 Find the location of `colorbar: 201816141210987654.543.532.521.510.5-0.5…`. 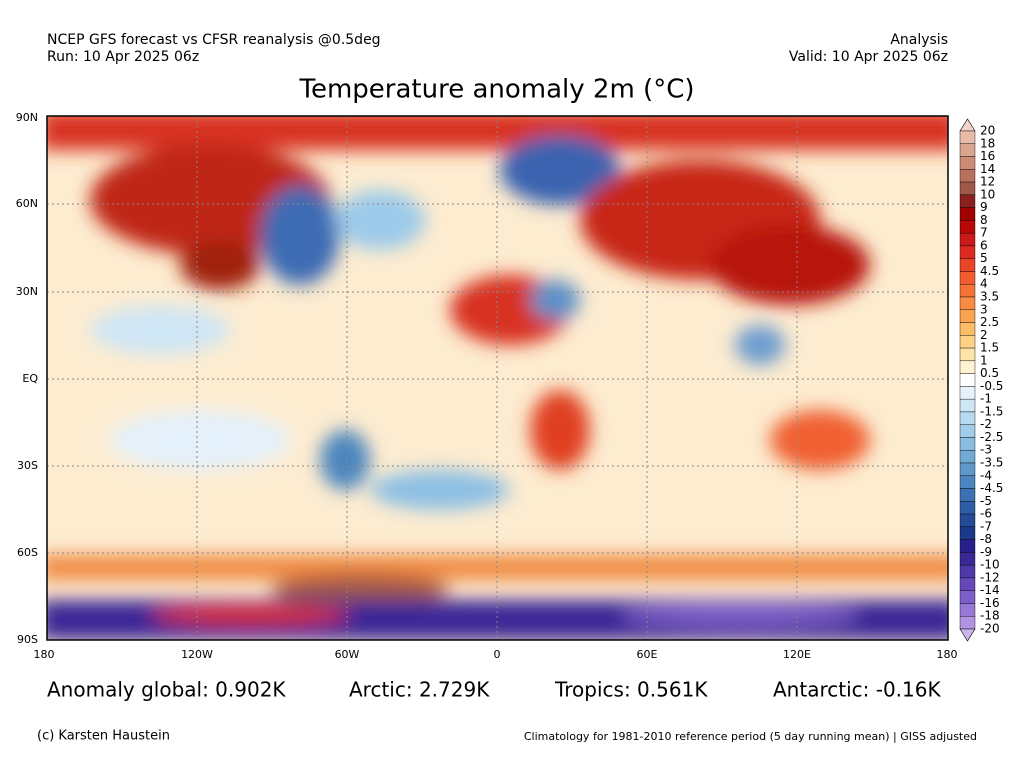

colorbar: 201816141210987654.543.532.521.510.5-0.5… is located at coordinates (981, 380).